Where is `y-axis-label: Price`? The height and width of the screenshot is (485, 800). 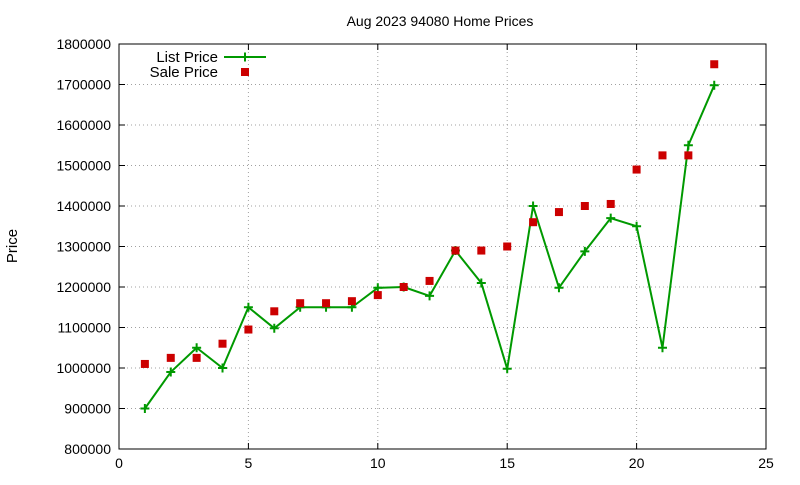 y-axis-label: Price is located at coordinates (12, 246).